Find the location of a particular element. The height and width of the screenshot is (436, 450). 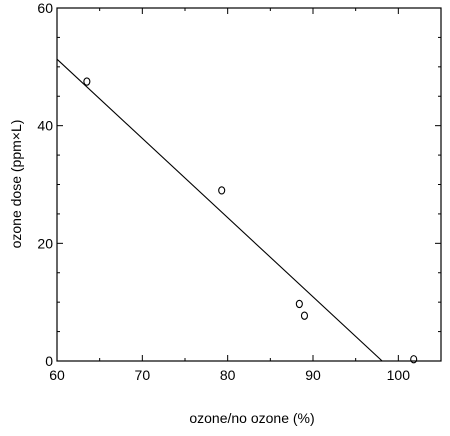

y-tick-label: 0 is located at coordinates (49, 361).